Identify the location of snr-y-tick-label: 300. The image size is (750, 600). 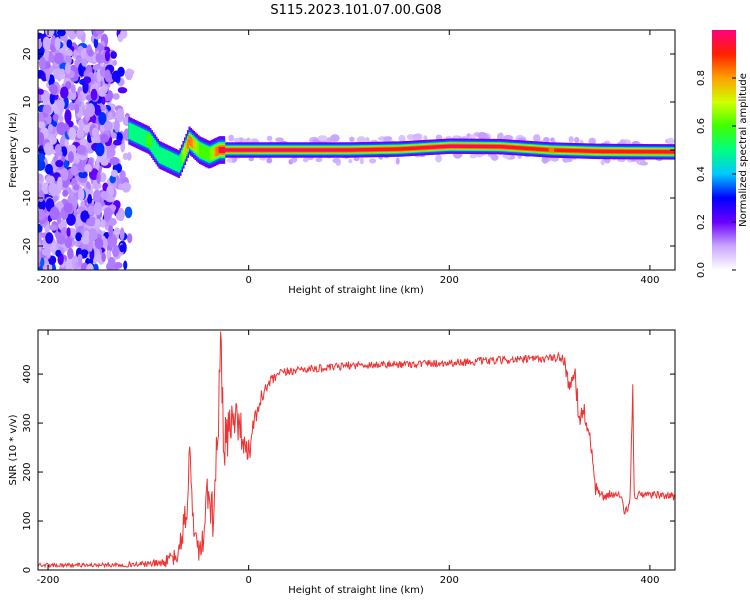
(27, 423).